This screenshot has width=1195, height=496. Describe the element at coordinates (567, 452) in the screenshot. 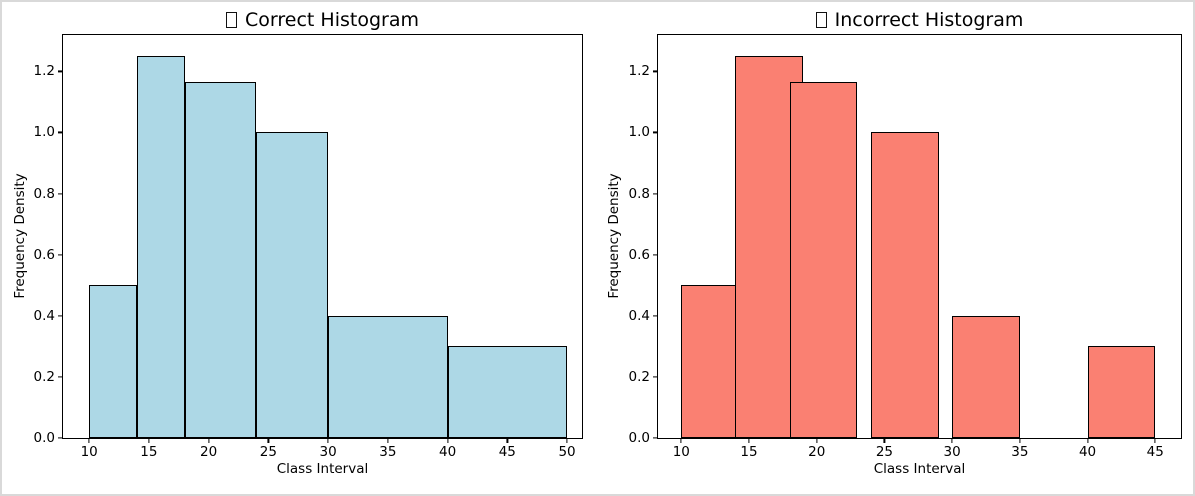

I see `x-tick-label: 50` at that location.